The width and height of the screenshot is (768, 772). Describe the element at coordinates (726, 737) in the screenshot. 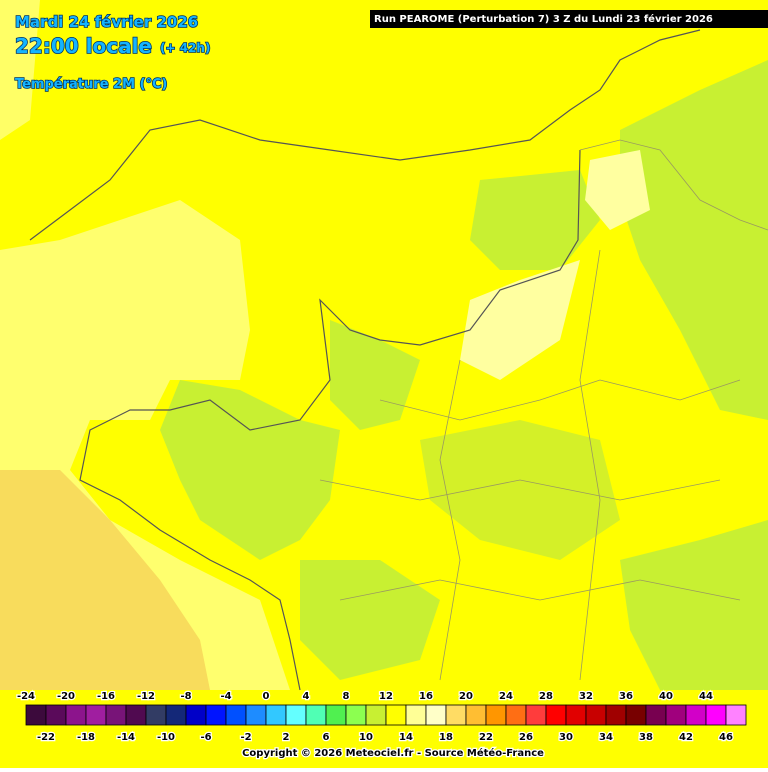

I see `legend-label: 46` at that location.